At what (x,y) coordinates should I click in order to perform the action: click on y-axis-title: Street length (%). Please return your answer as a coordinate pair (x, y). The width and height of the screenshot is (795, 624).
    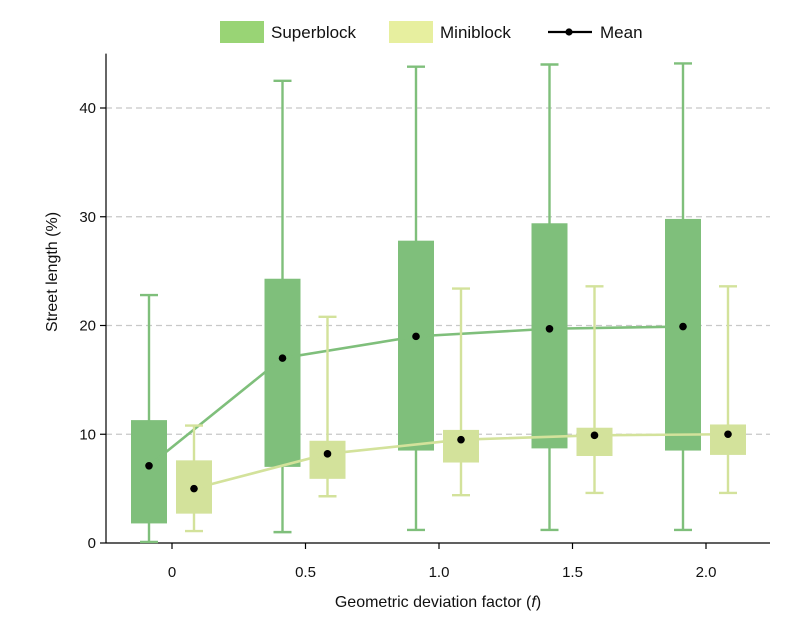
    Looking at the image, I should click on (52, 272).